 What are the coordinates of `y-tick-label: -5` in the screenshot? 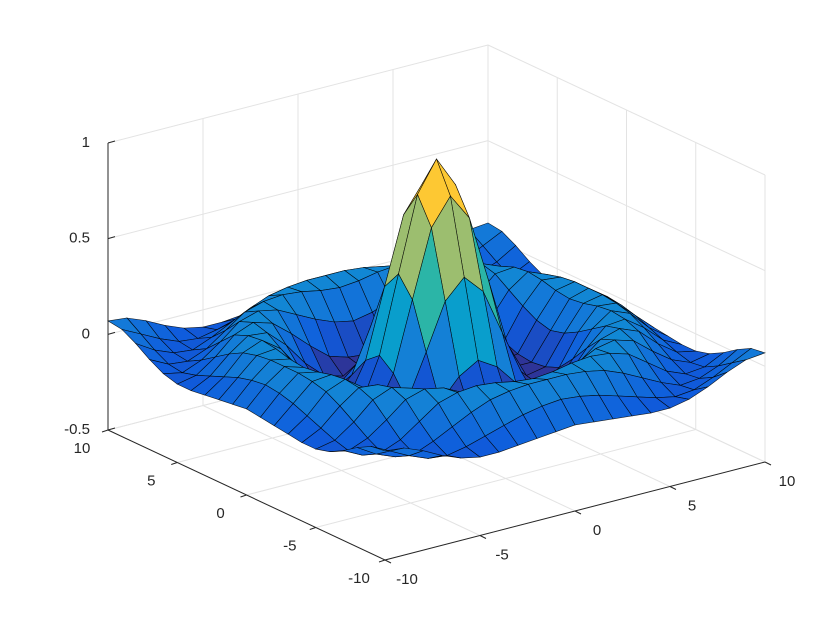 It's located at (289, 545).